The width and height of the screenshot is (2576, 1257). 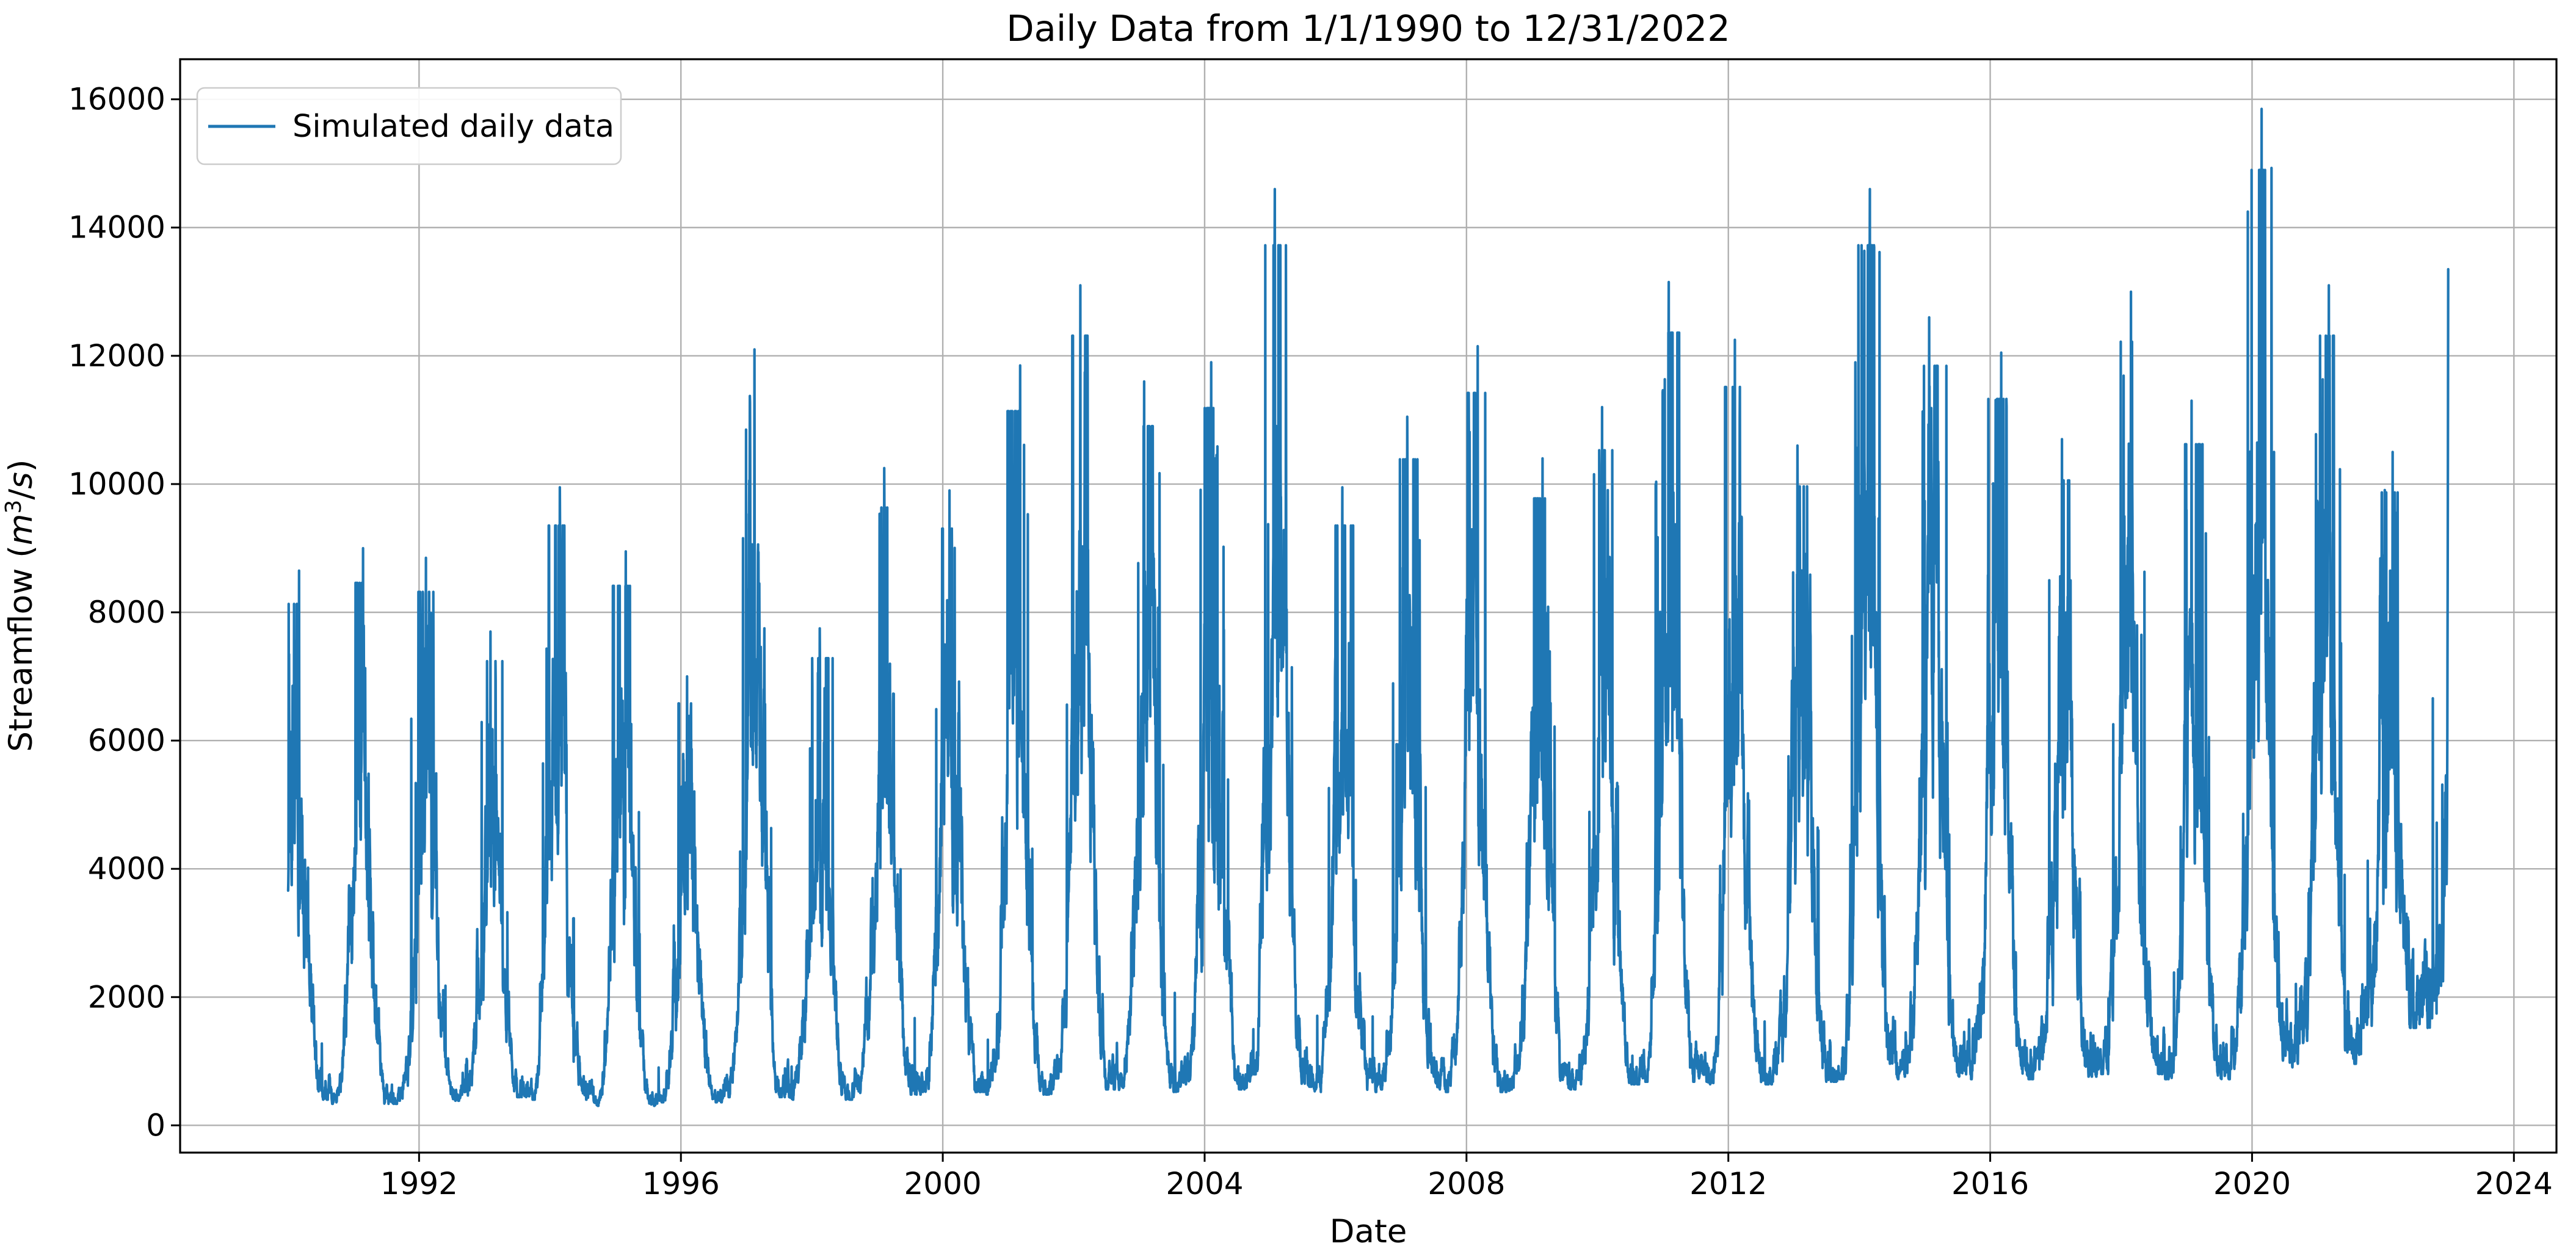 What do you see at coordinates (126, 612) in the screenshot?
I see `y-tick-label: 8000` at bounding box center [126, 612].